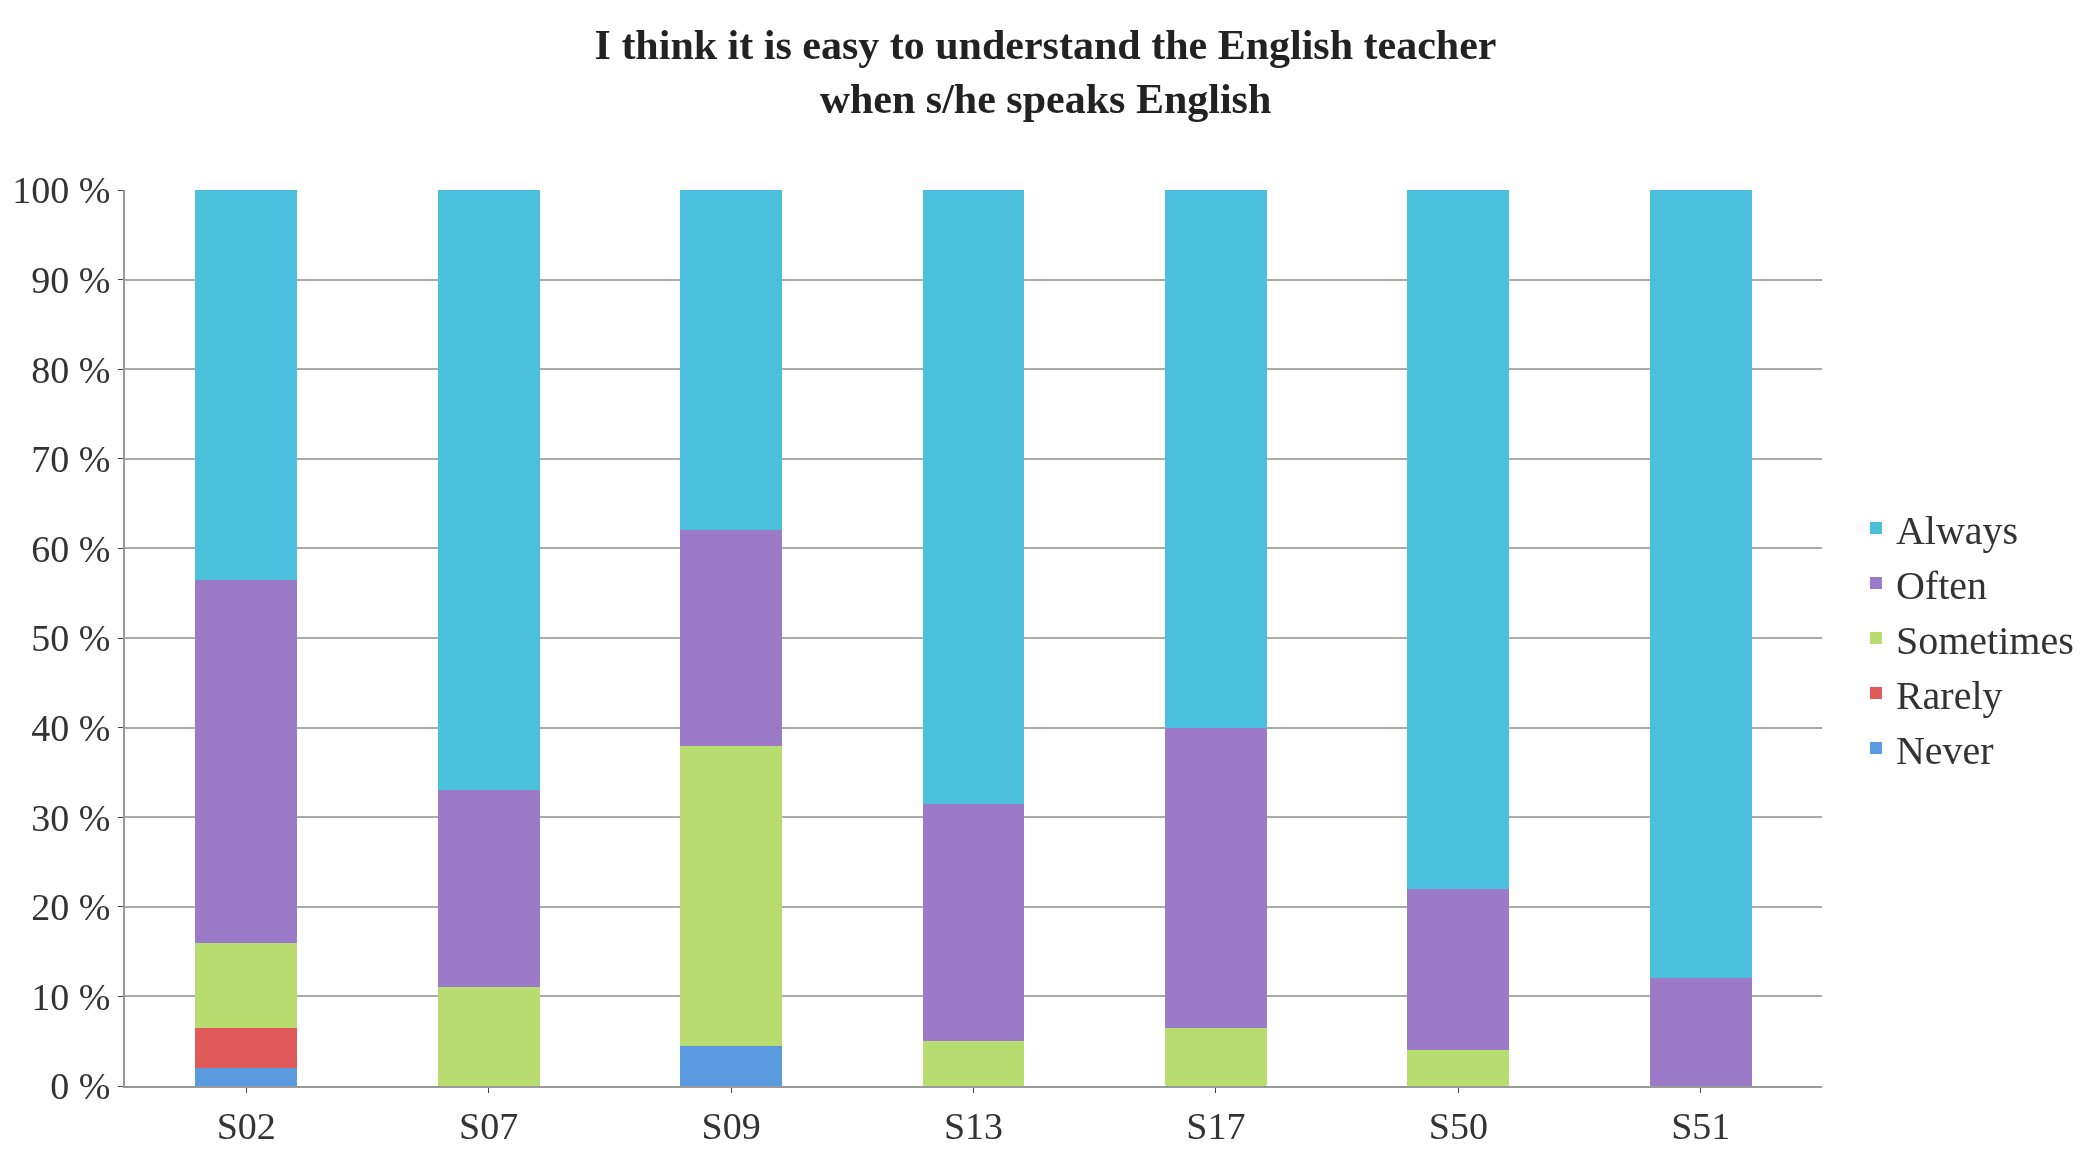 The width and height of the screenshot is (2091, 1176). Describe the element at coordinates (973, 1125) in the screenshot. I see `x-tick-label: S13` at that location.